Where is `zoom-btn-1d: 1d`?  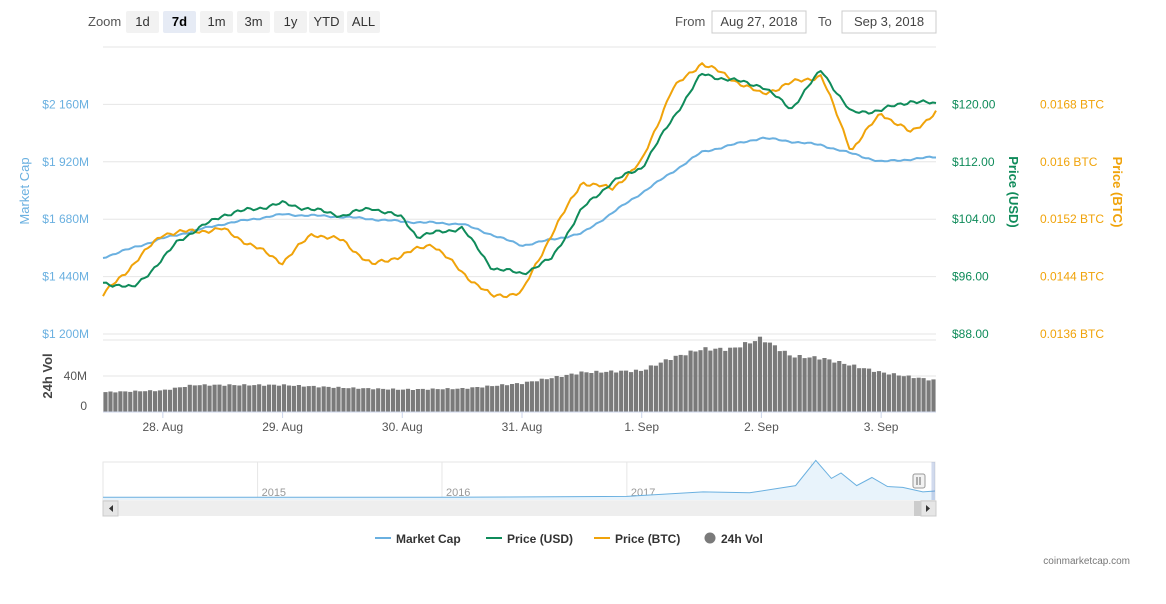 zoom-btn-1d: 1d is located at coordinates (142, 22).